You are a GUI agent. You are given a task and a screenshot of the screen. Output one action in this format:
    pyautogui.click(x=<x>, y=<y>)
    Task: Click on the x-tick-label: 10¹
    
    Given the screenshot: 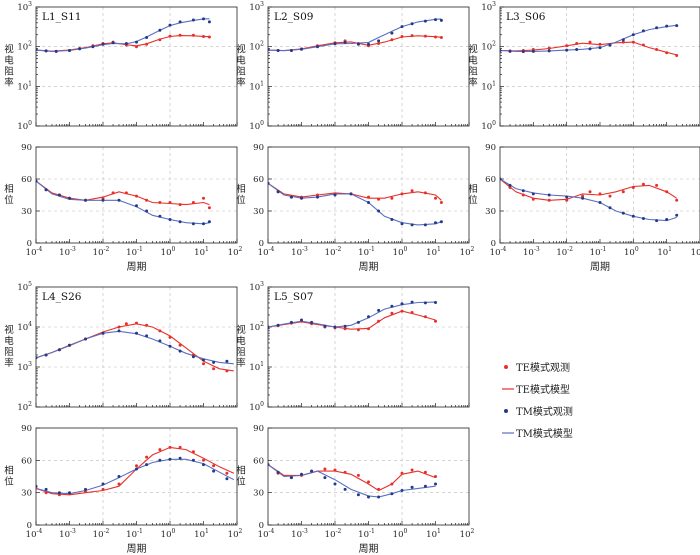 What is the action you would take?
    pyautogui.click(x=433, y=534)
    